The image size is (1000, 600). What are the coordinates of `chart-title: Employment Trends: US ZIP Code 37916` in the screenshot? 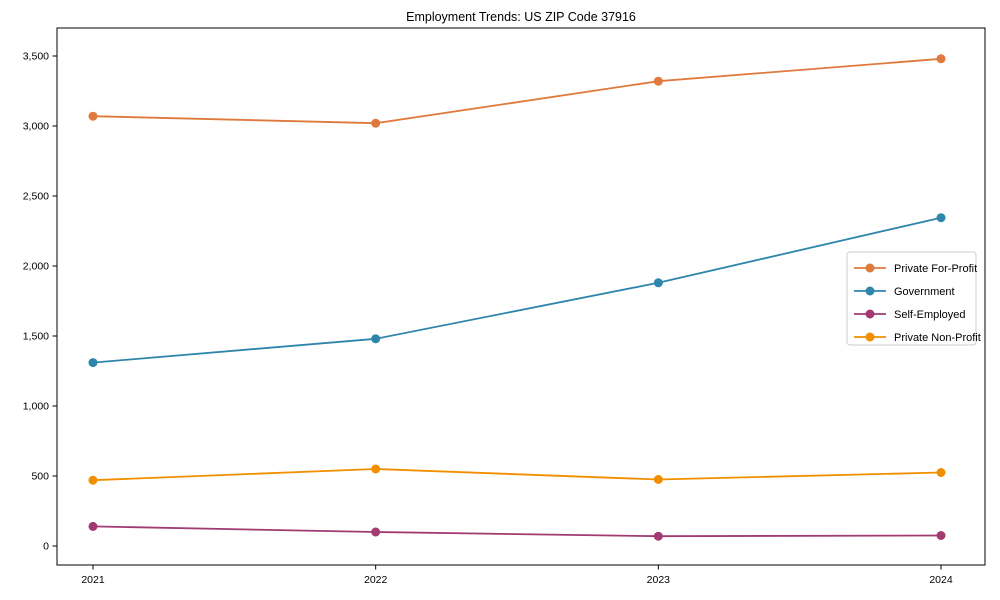 It's located at (521, 17).